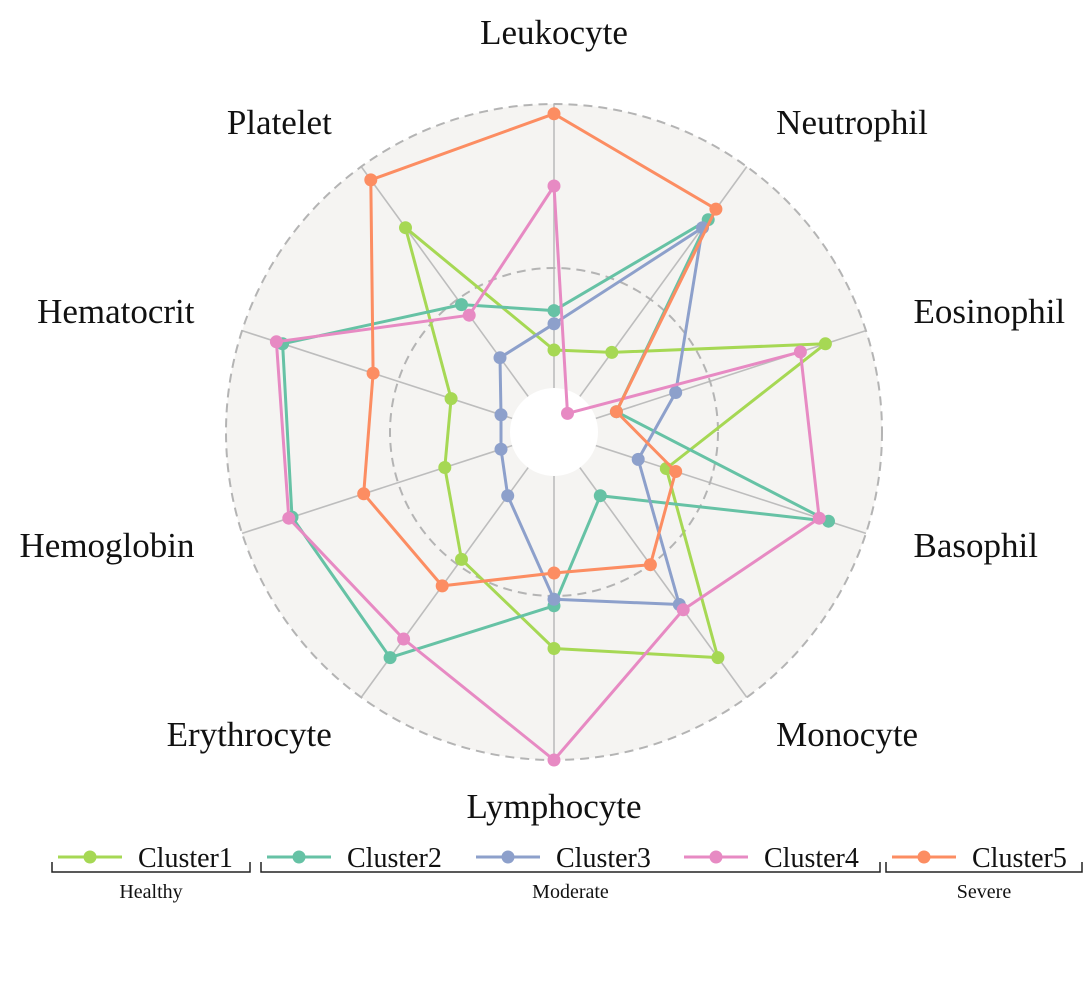 Image resolution: width=1091 pixels, height=987 pixels. I want to click on point-cluster5-basophil, so click(676, 471).